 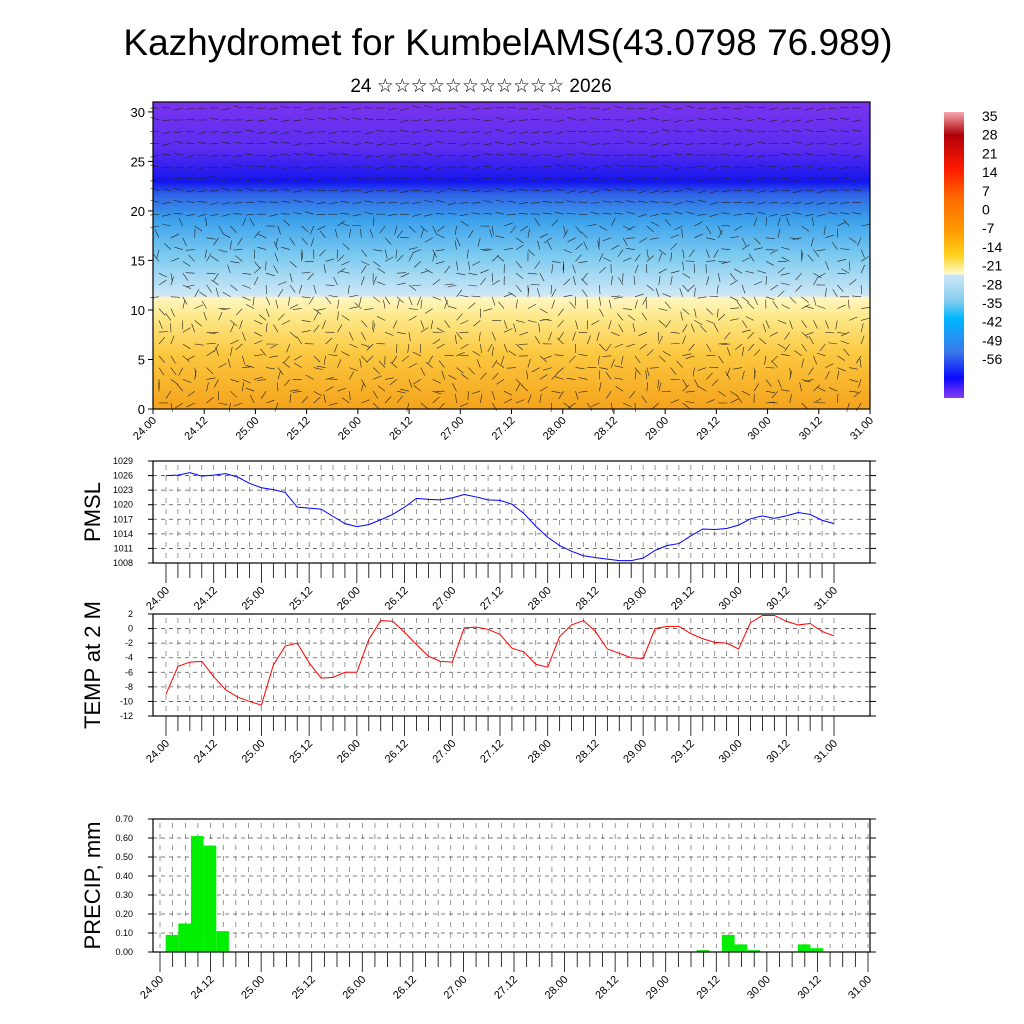 What do you see at coordinates (124, 933) in the screenshot?
I see `y-tick-label: 0.10` at bounding box center [124, 933].